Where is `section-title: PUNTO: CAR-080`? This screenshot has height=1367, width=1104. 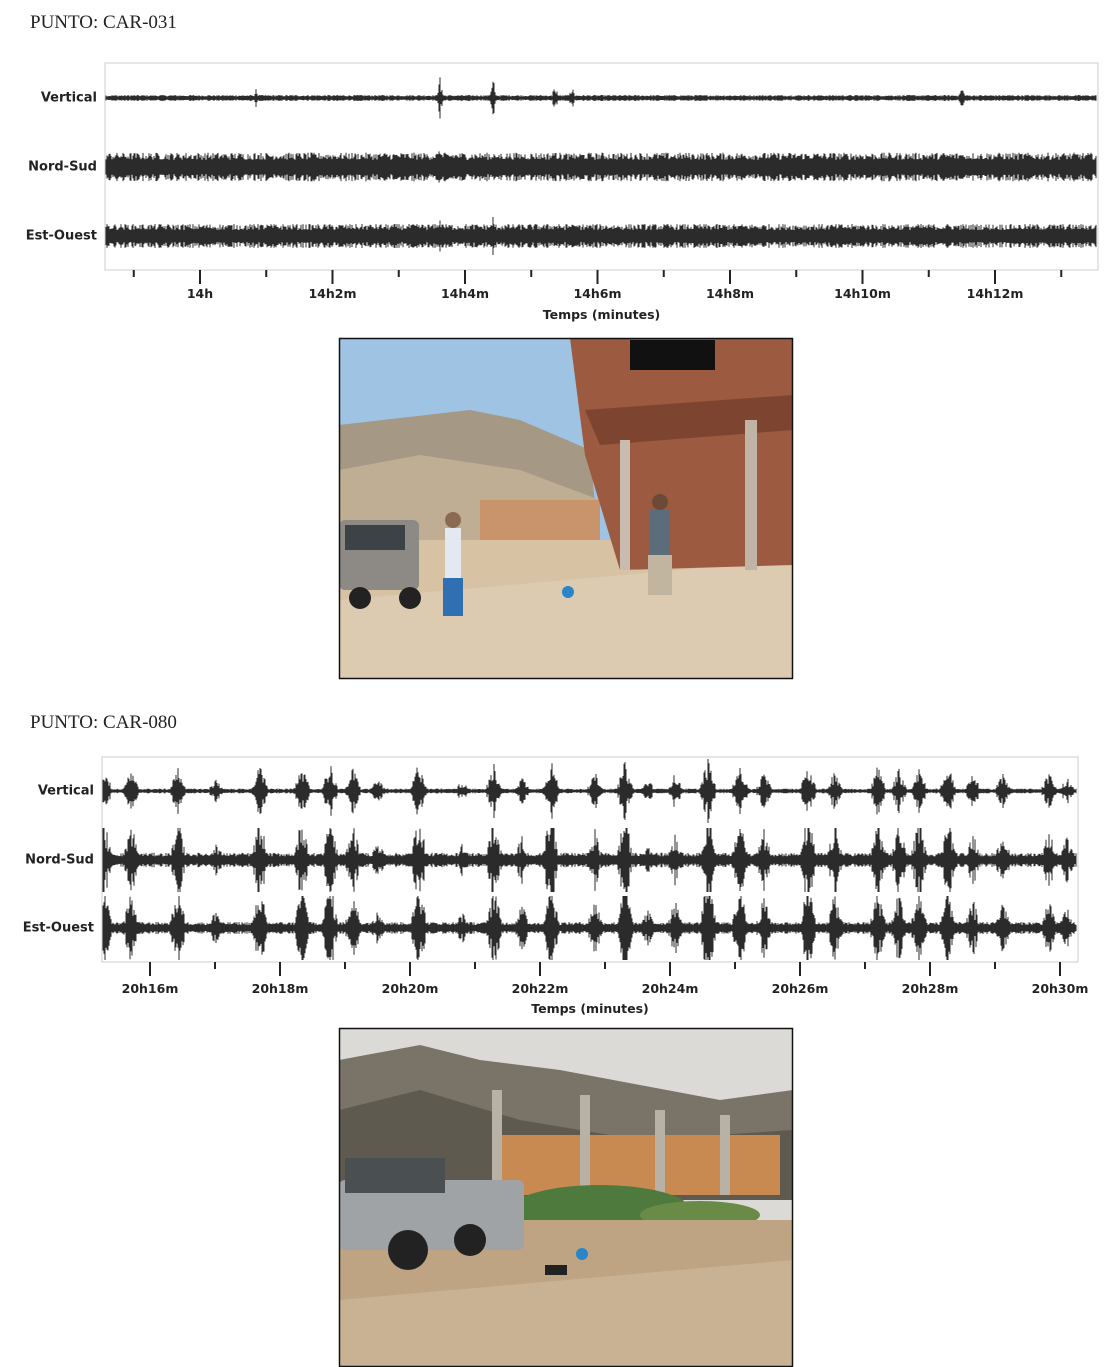
section-title: PUNTO: CAR-080 is located at coordinates (103, 722).